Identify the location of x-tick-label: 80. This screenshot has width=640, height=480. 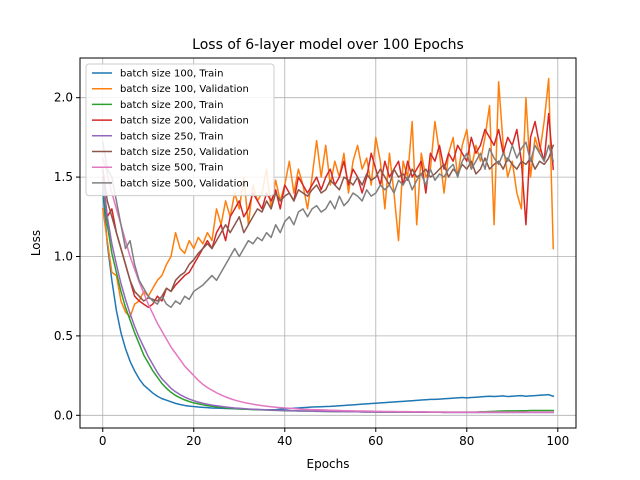
(466, 441).